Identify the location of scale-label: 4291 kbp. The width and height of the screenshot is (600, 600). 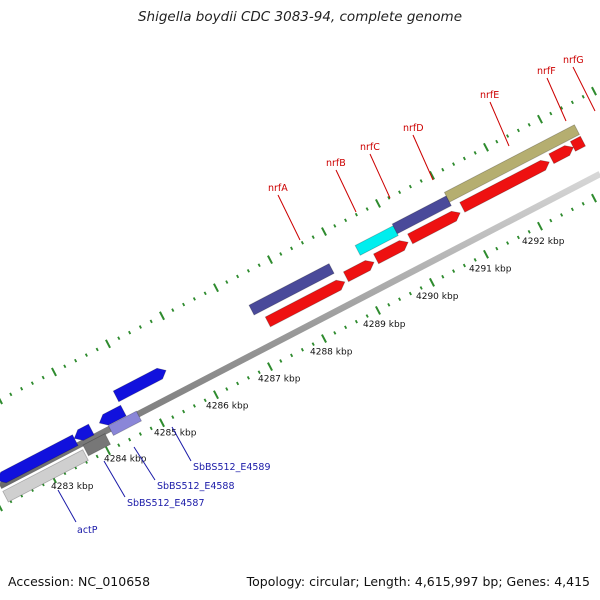
(490, 270).